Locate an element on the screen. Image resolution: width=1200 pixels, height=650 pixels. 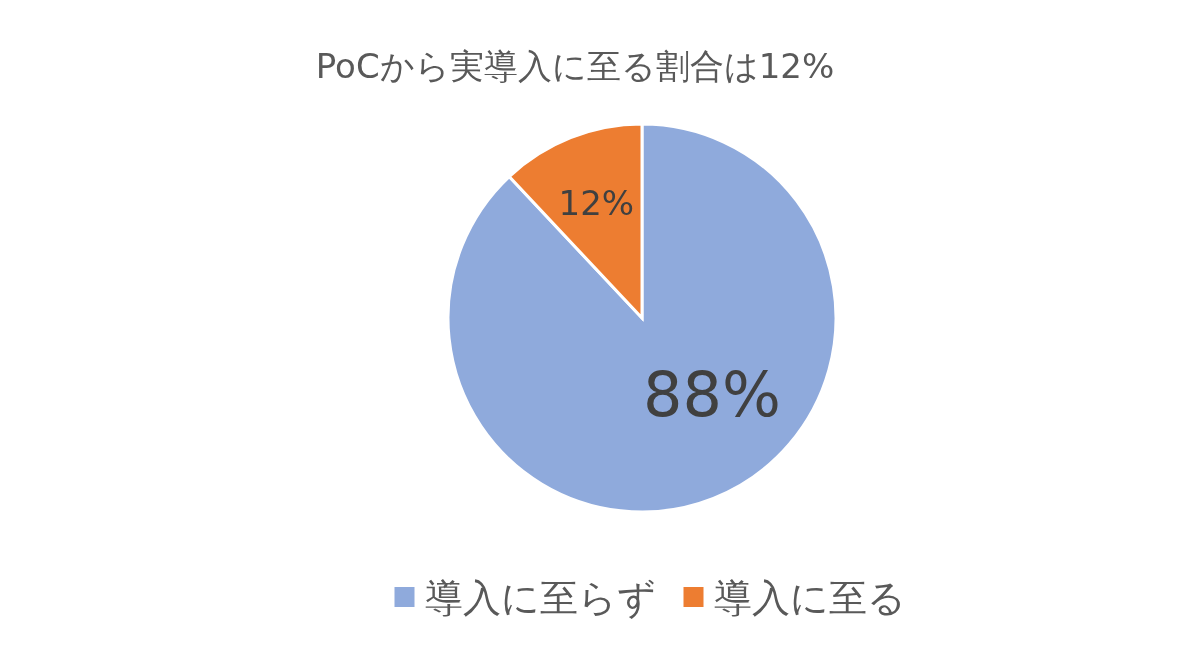
legend-label: 導入に至る is located at coordinates (809, 597).